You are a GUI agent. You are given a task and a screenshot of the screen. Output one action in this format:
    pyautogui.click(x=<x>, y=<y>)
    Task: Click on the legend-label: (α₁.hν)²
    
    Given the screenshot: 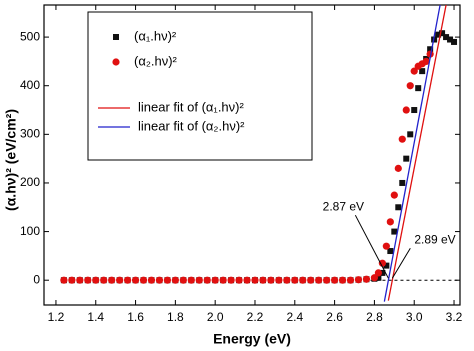 What is the action you would take?
    pyautogui.click(x=155, y=35)
    